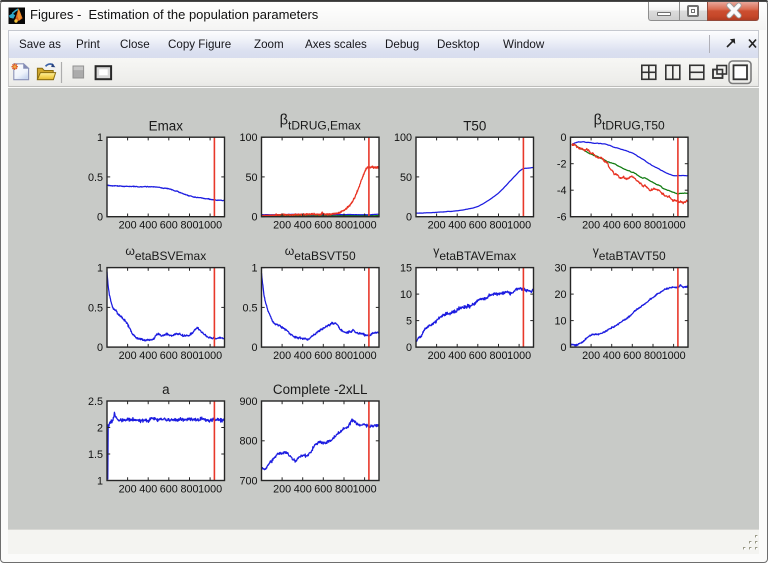  I want to click on svg-text: γetaBTAVT50, so click(629, 253).